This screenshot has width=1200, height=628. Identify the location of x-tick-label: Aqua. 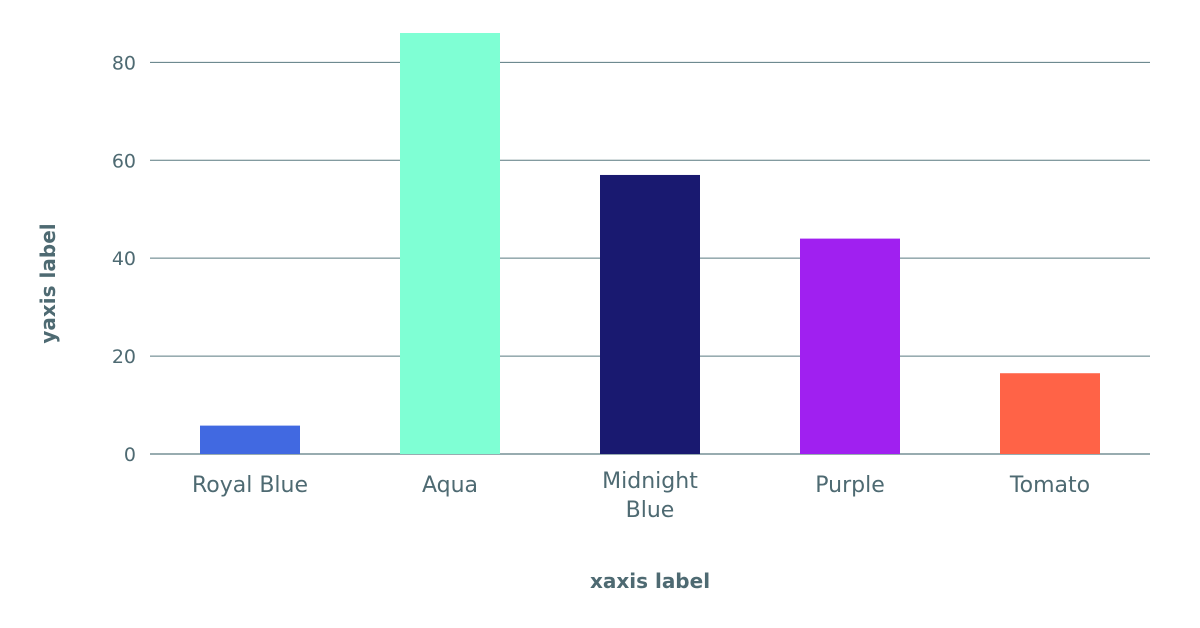
(450, 485).